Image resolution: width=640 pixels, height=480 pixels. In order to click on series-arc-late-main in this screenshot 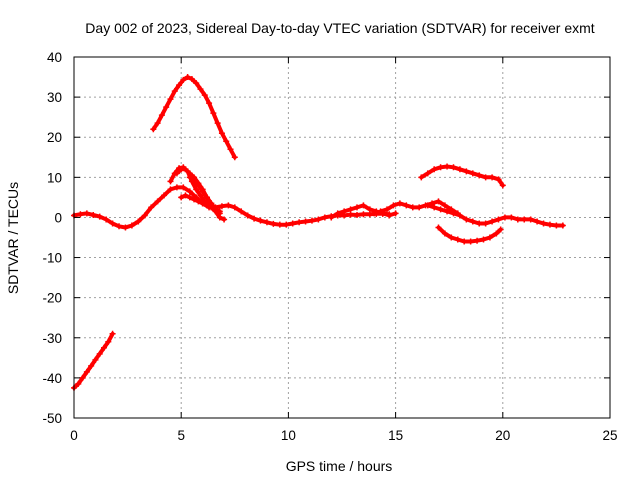, I will do `click(495, 215)`.